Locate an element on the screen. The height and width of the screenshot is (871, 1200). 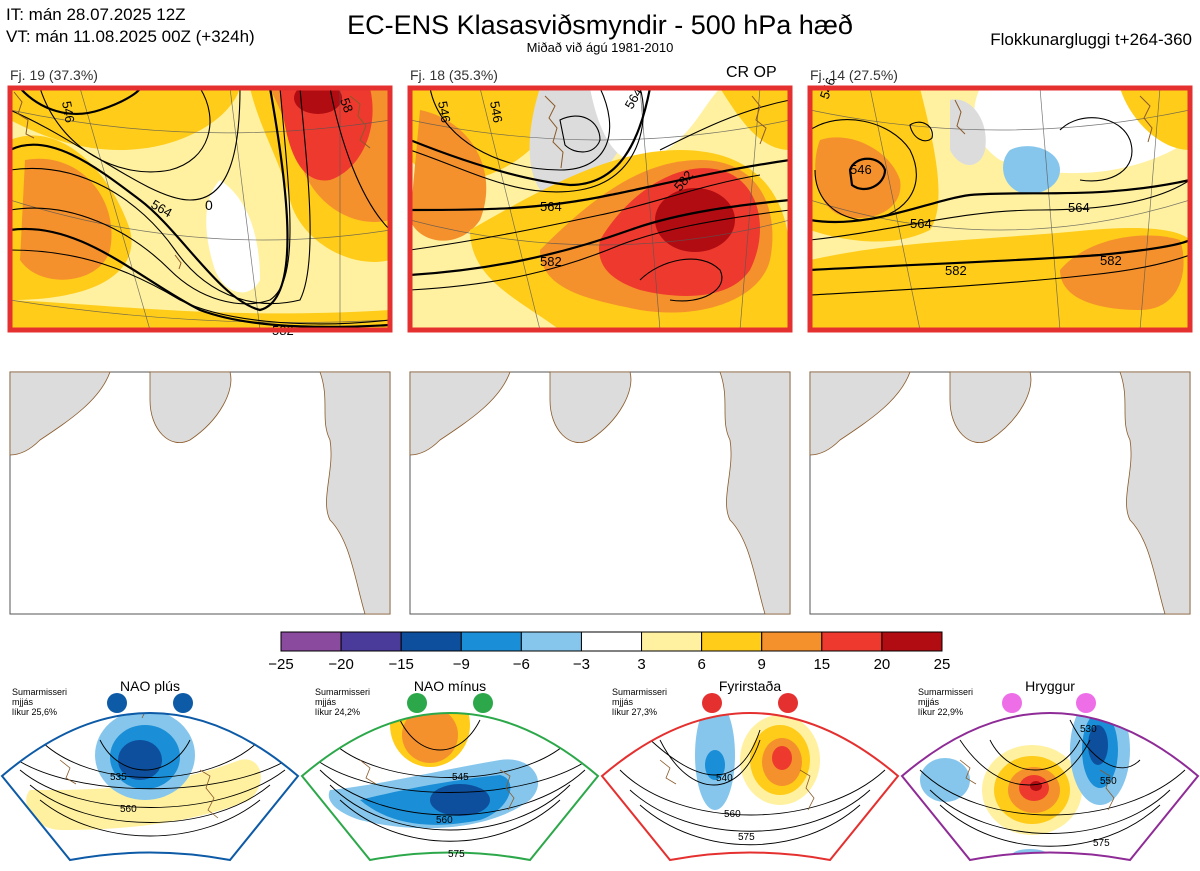
colorbar: −25 −20 −15 −9 −6 −3 3 6 9 15 20 25 is located at coordinates (609, 652).